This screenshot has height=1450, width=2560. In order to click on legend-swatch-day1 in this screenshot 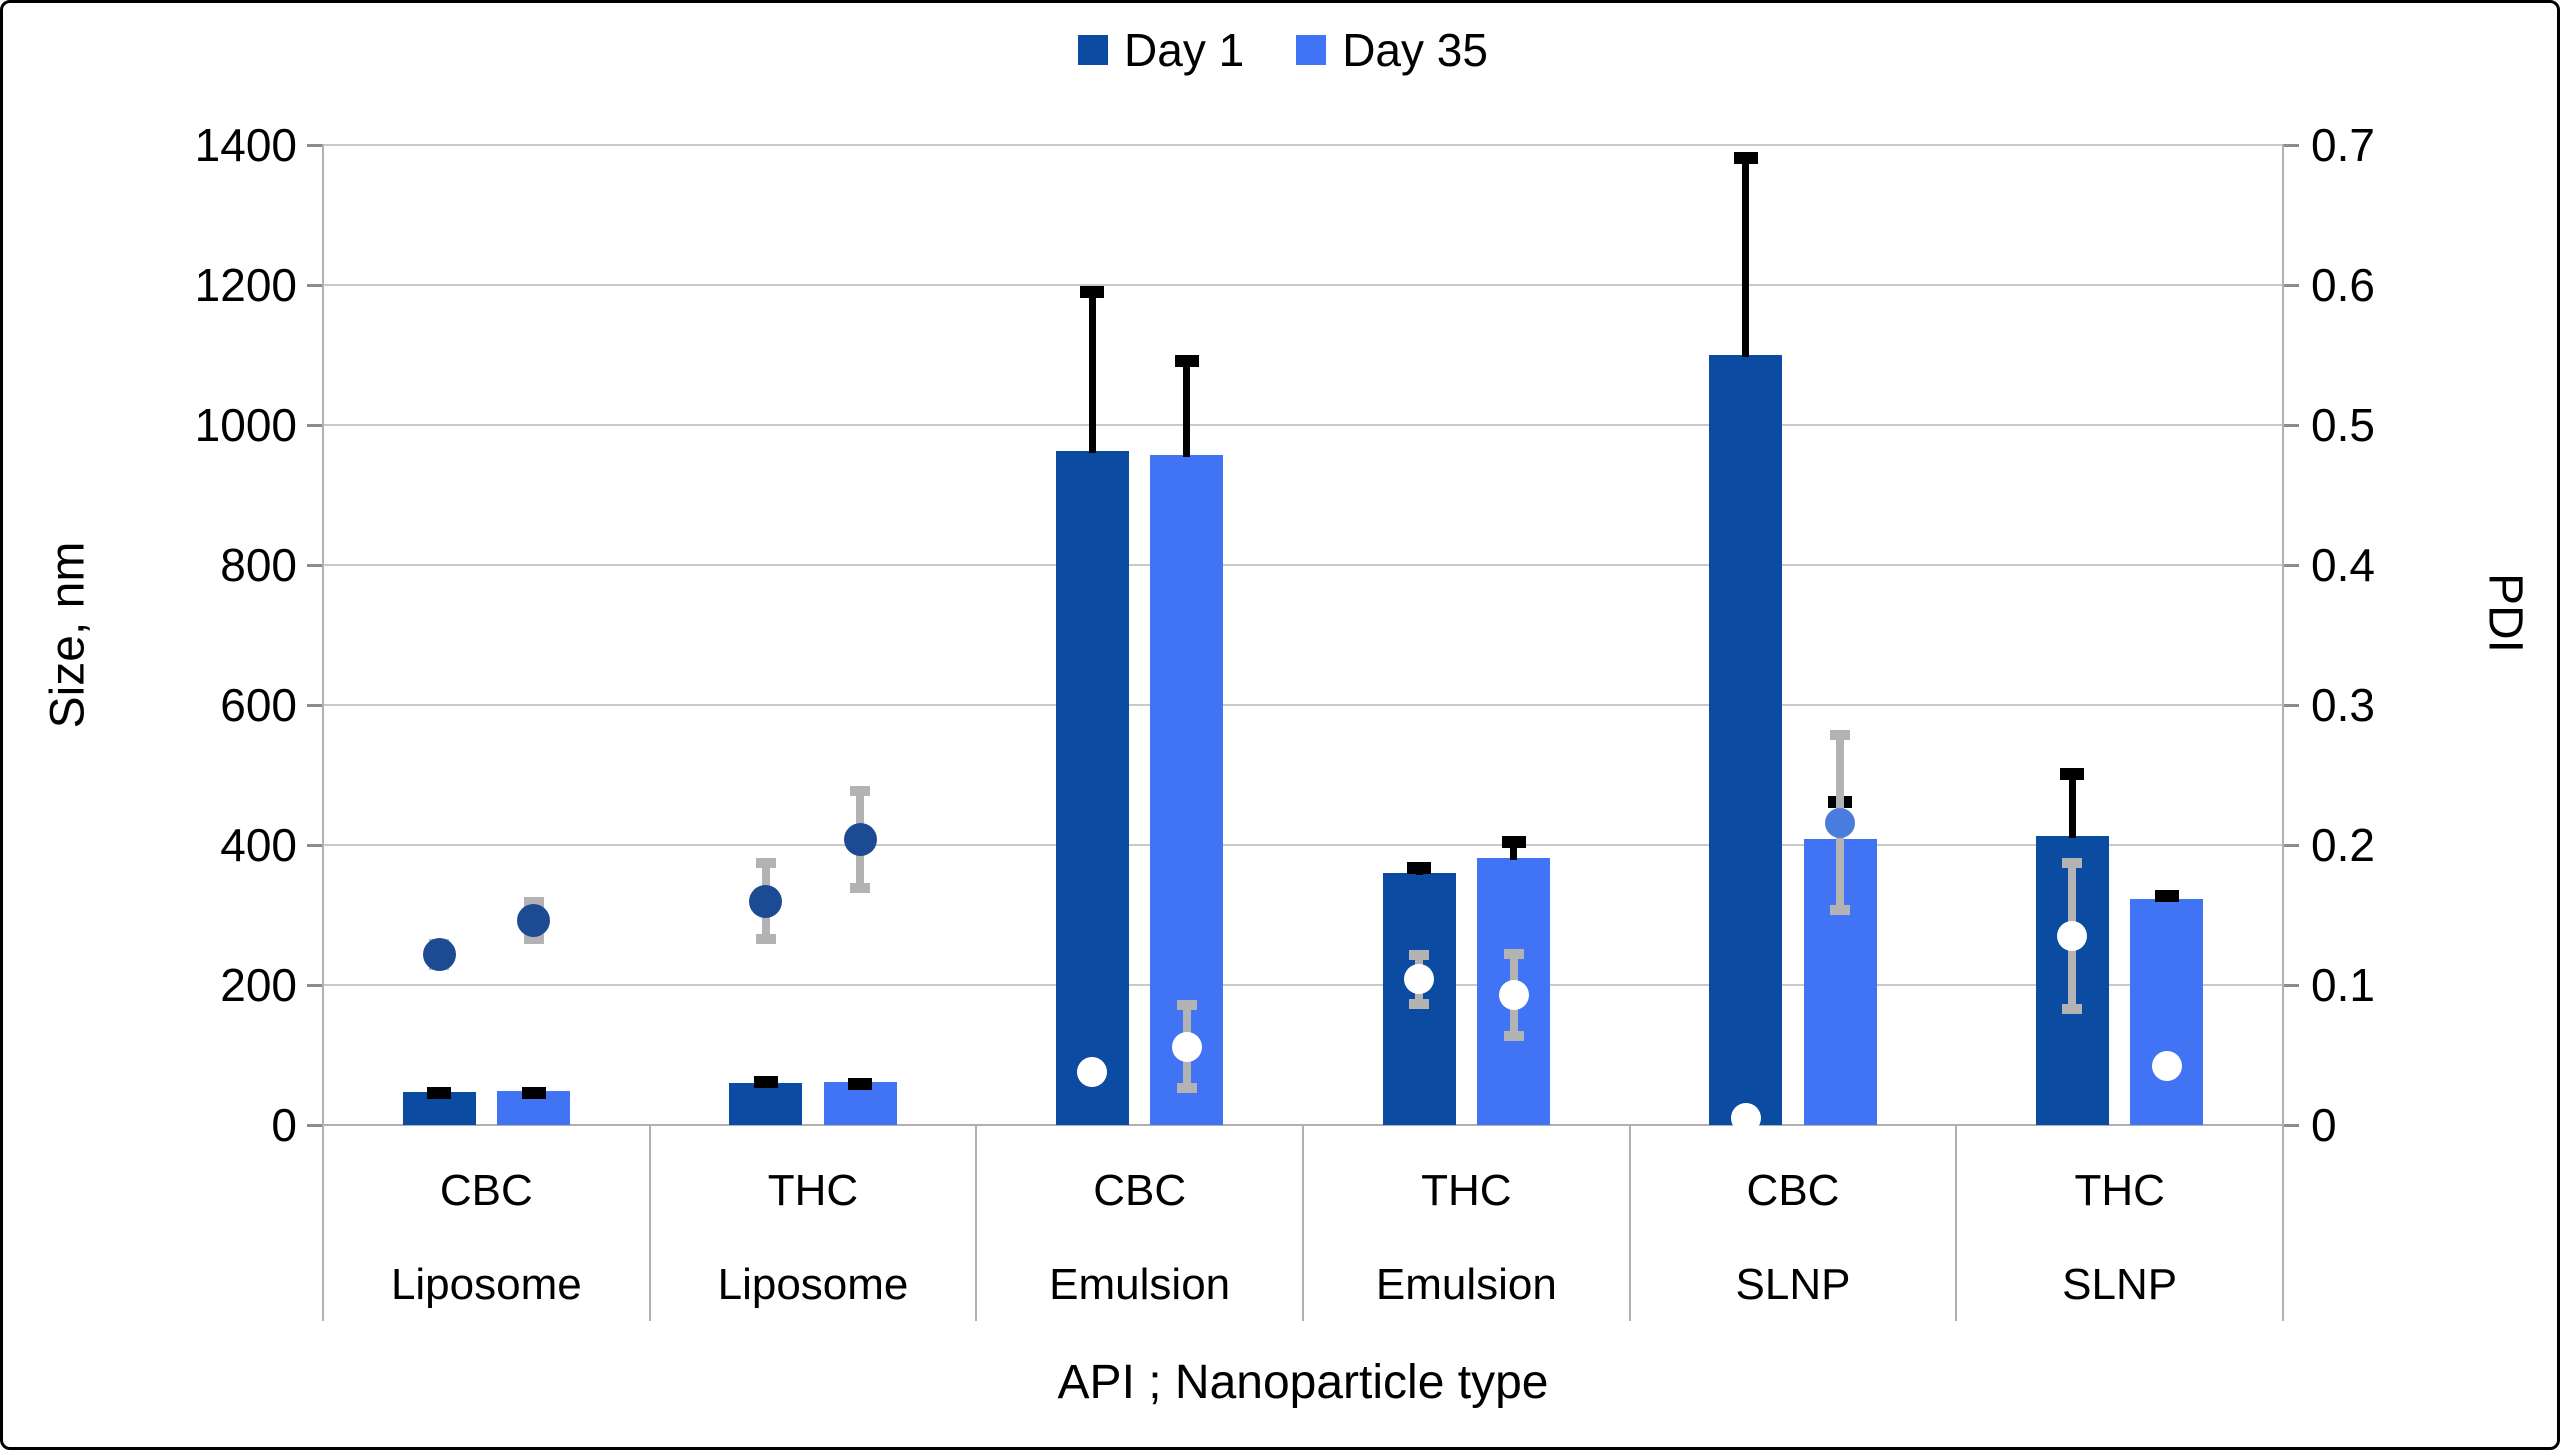, I will do `click(1093, 50)`.